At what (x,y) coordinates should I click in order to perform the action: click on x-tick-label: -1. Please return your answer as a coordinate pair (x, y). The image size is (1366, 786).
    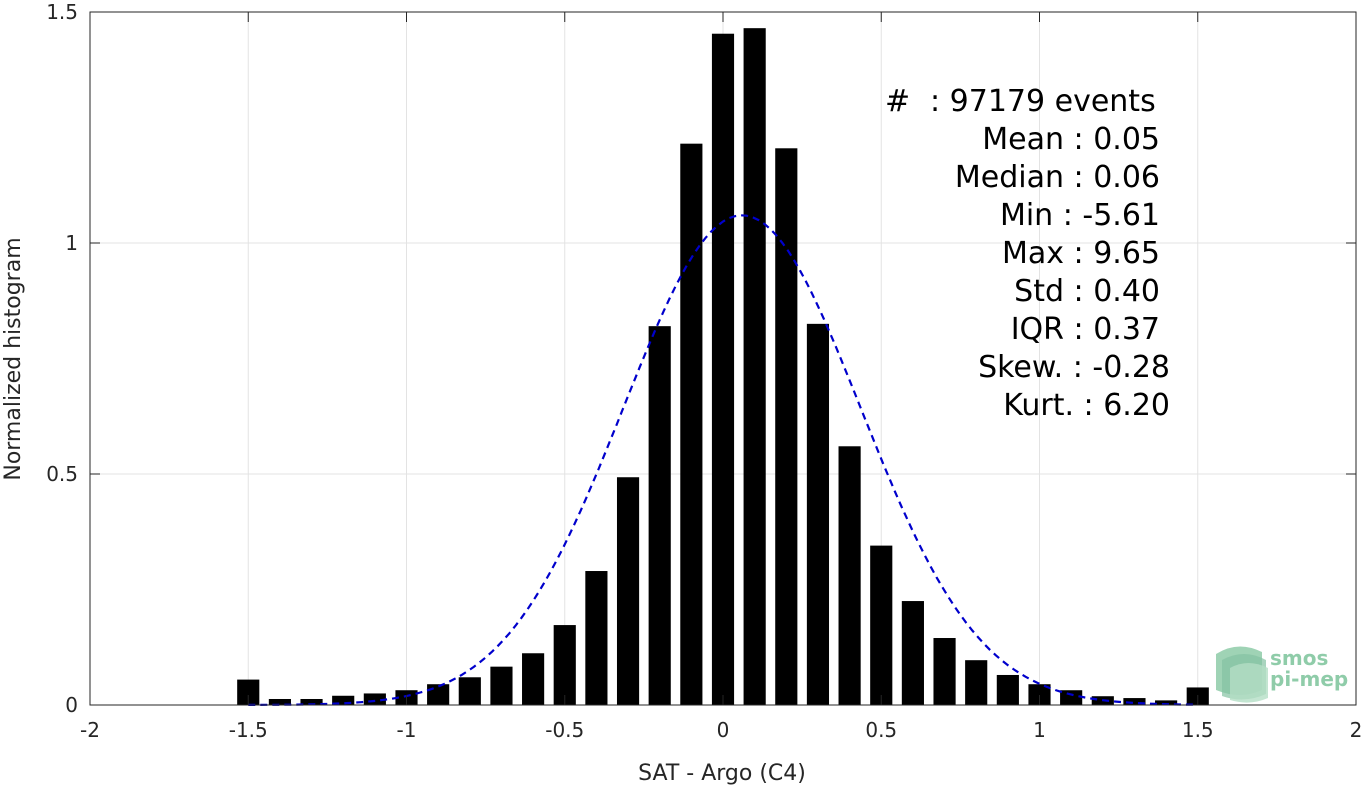
    Looking at the image, I should click on (407, 730).